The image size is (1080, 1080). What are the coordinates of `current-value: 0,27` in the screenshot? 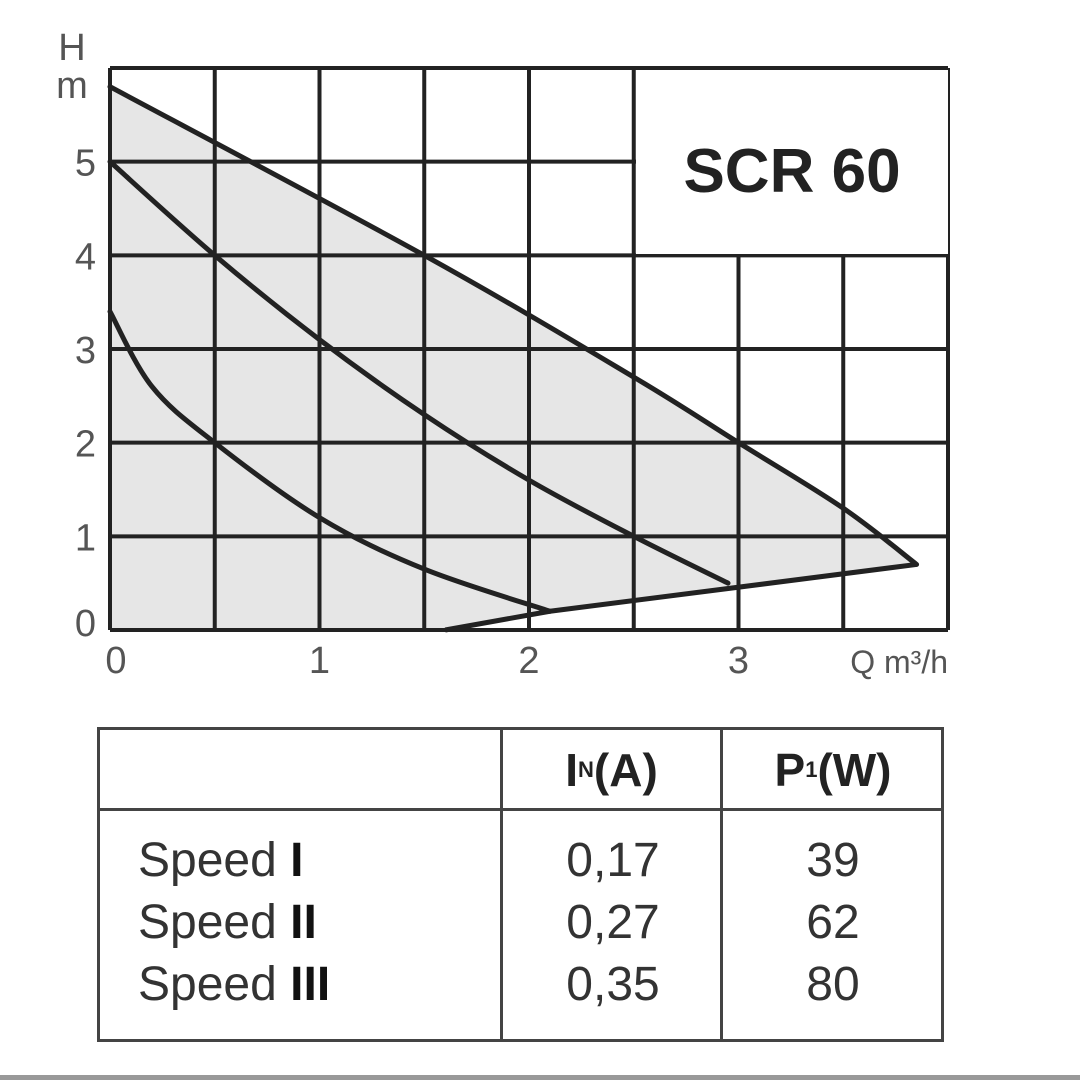 It's located at (613, 922).